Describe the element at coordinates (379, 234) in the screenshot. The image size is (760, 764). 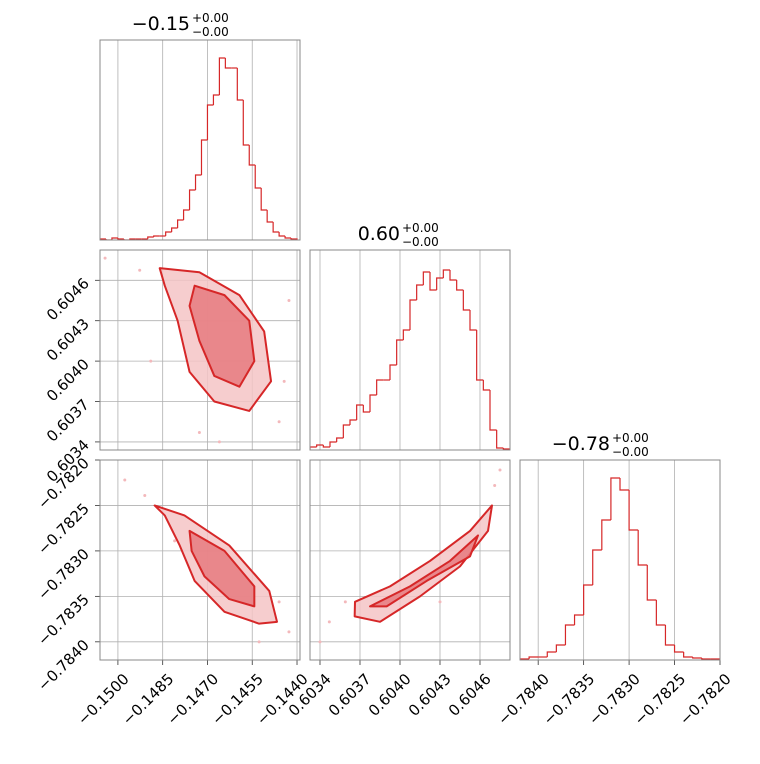
I see `panel-title: 0.60` at that location.